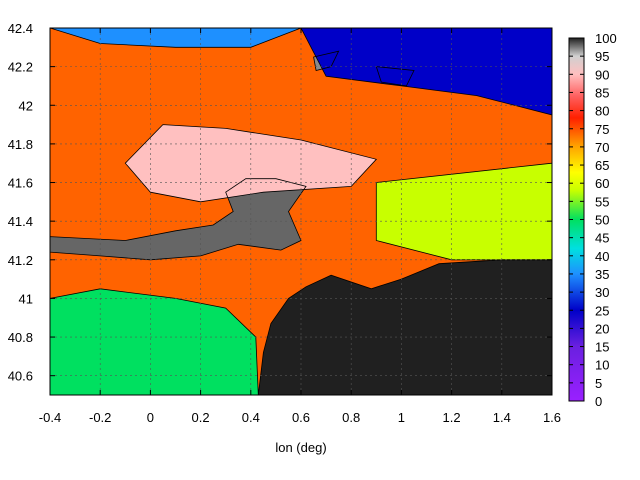  Describe the element at coordinates (20, 337) in the screenshot. I see `y-tick-label: 40.8` at that location.